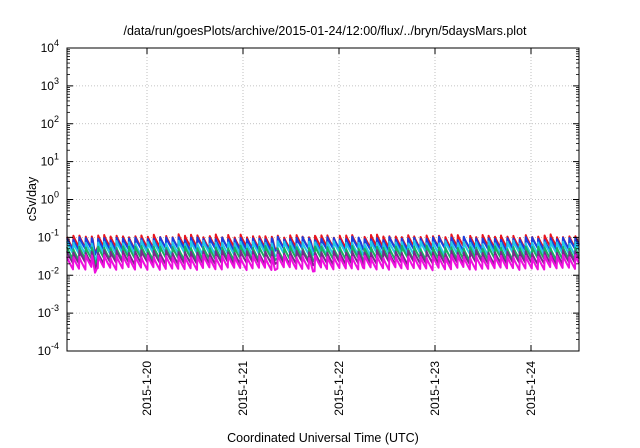 The image size is (640, 448). I want to click on y-tick-label: 10⁻⁴, so click(48, 349).